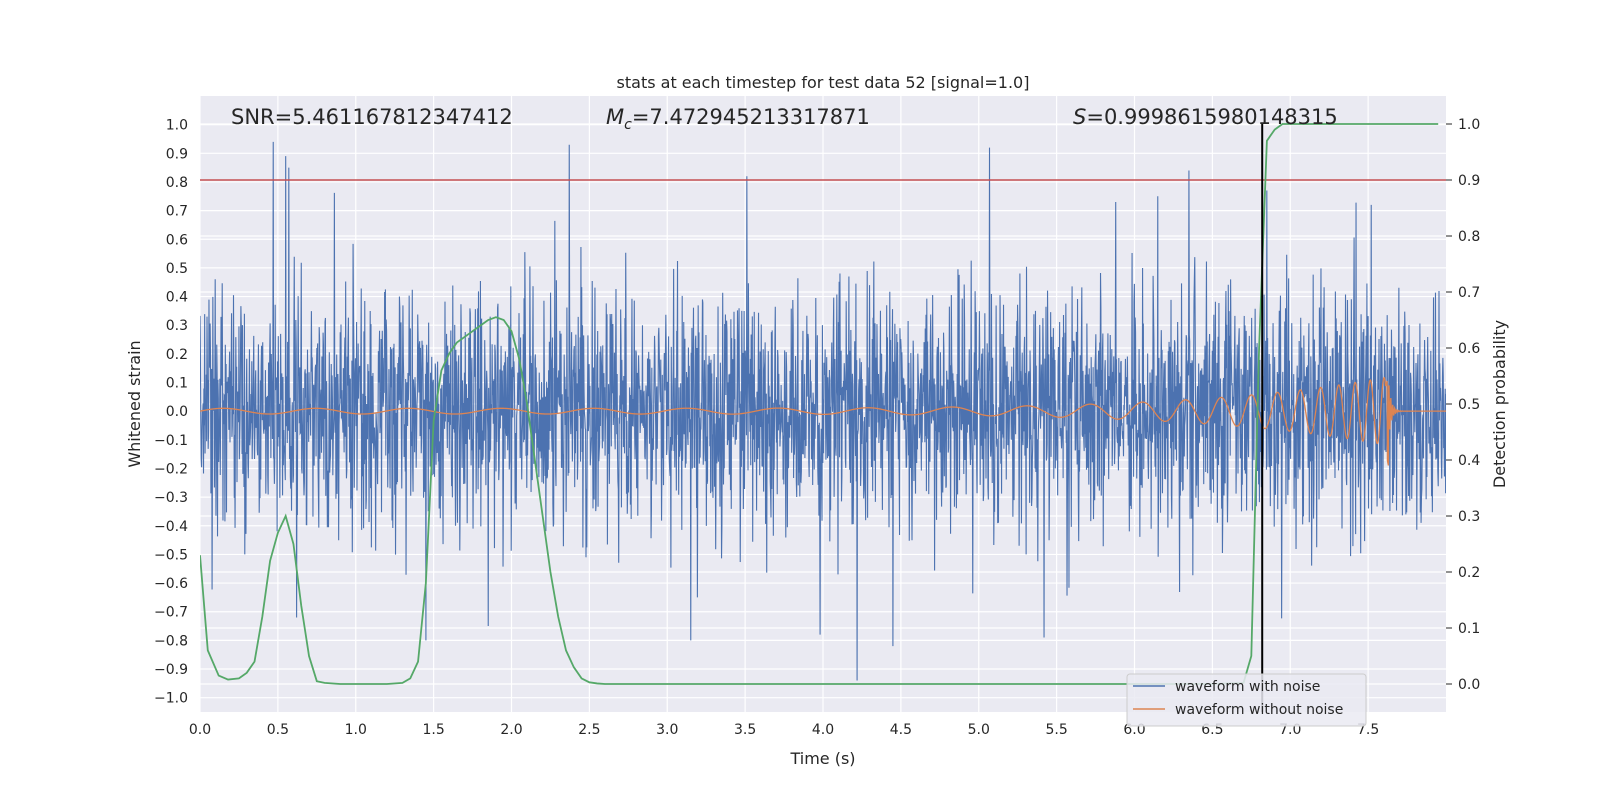  I want to click on y-right-tick-labels: 1.0 0.9 0.8 0.7 0.6 0.5 0.4 0.3 0.2 0.1 0.0, so click(1463, 405).